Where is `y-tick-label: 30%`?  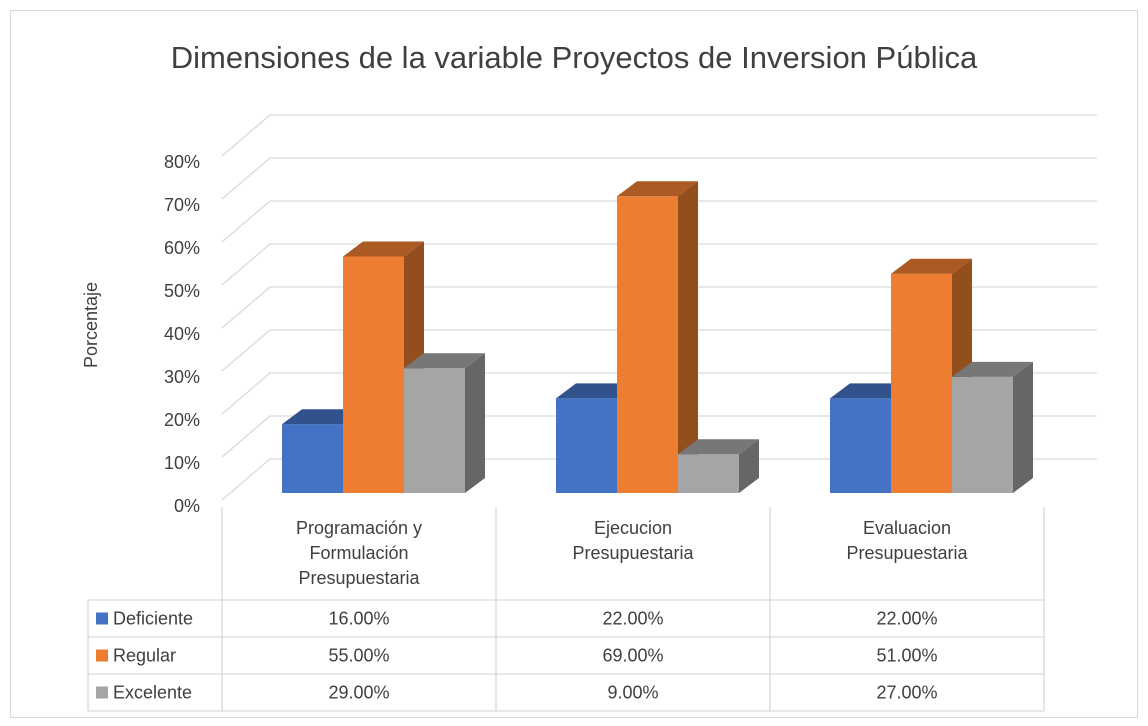 y-tick-label: 30% is located at coordinates (182, 377).